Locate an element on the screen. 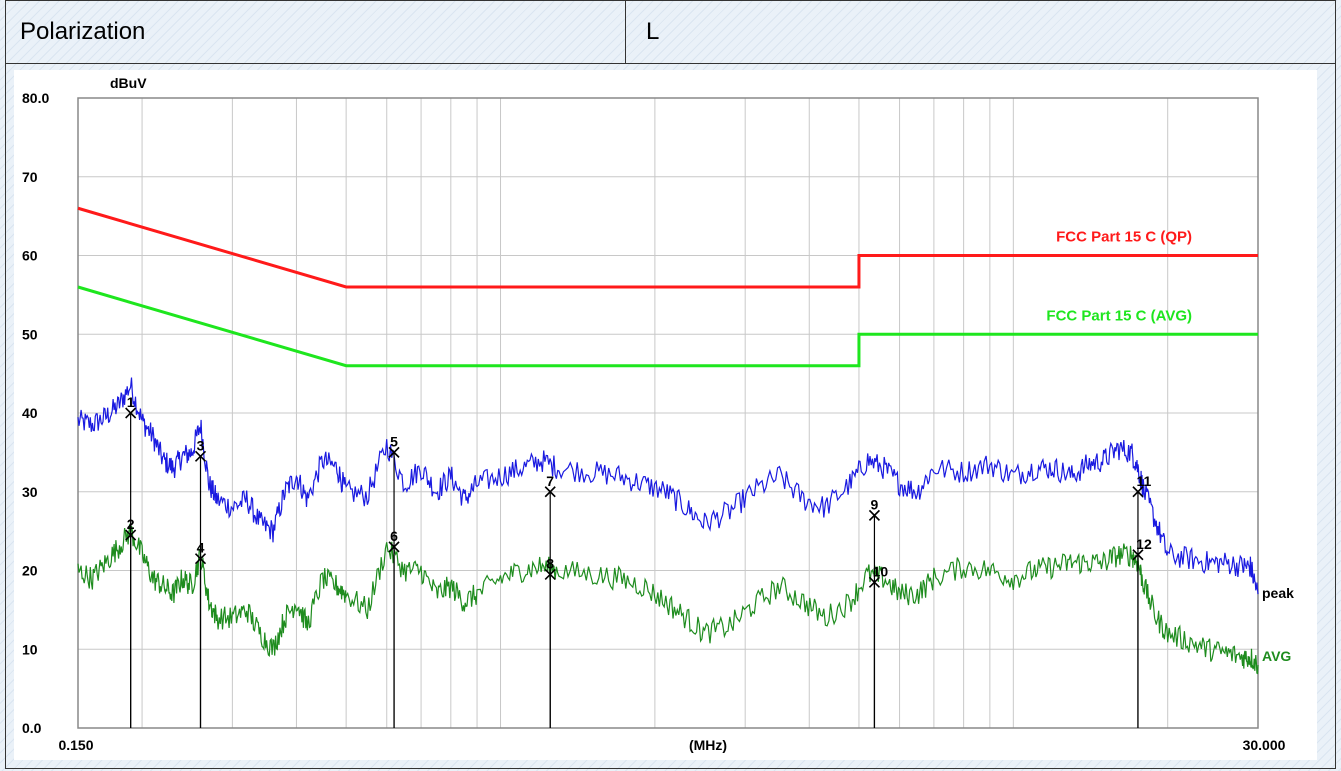 The height and width of the screenshot is (771, 1341). marker-label: 6 is located at coordinates (394, 536).